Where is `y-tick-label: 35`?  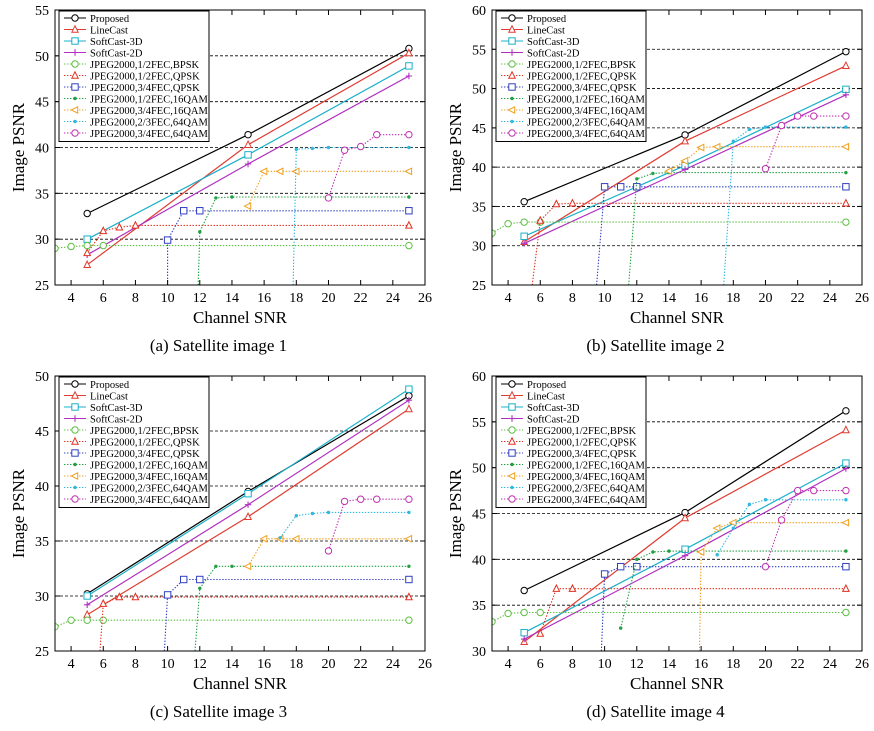 y-tick-label: 35 is located at coordinates (479, 207).